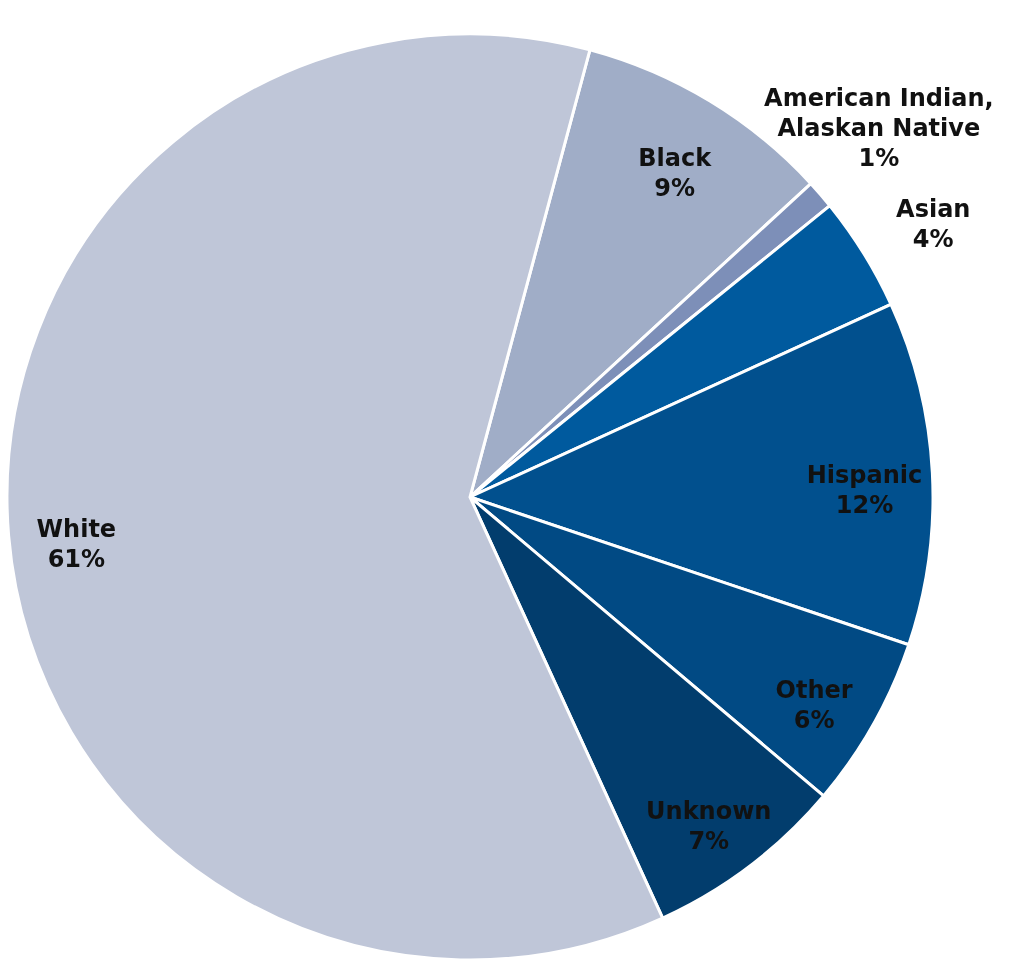 Image resolution: width=1034 pixels, height=964 pixels. I want to click on slice-label: American Indian, Alaskan Native, so click(879, 113).